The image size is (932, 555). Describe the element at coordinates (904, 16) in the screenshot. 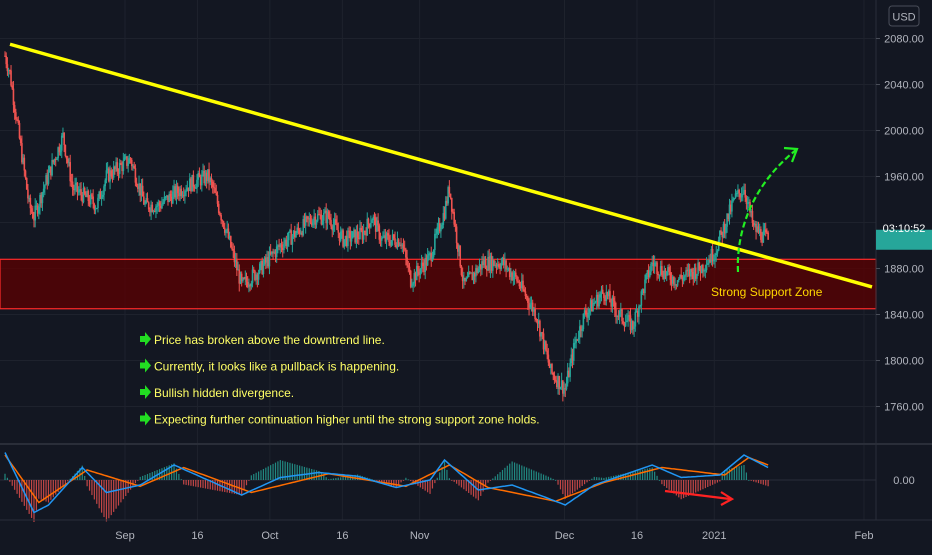

I see `currency-button: USD` at that location.